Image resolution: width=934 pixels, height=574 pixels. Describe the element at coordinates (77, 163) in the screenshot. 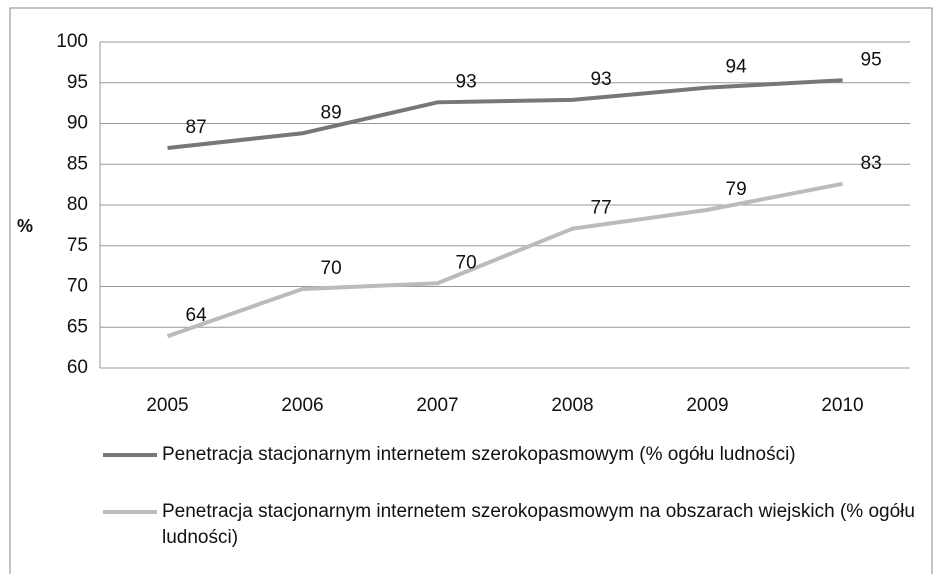

I see `y-tick-label: 85` at that location.